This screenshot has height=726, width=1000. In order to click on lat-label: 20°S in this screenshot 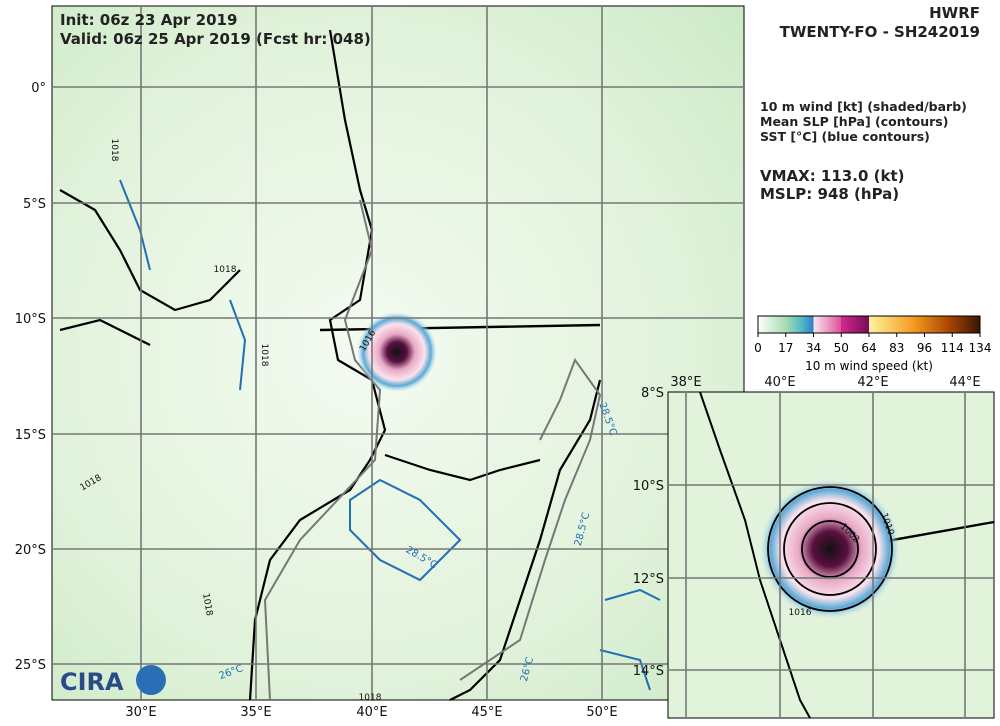, I will do `click(30, 550)`.